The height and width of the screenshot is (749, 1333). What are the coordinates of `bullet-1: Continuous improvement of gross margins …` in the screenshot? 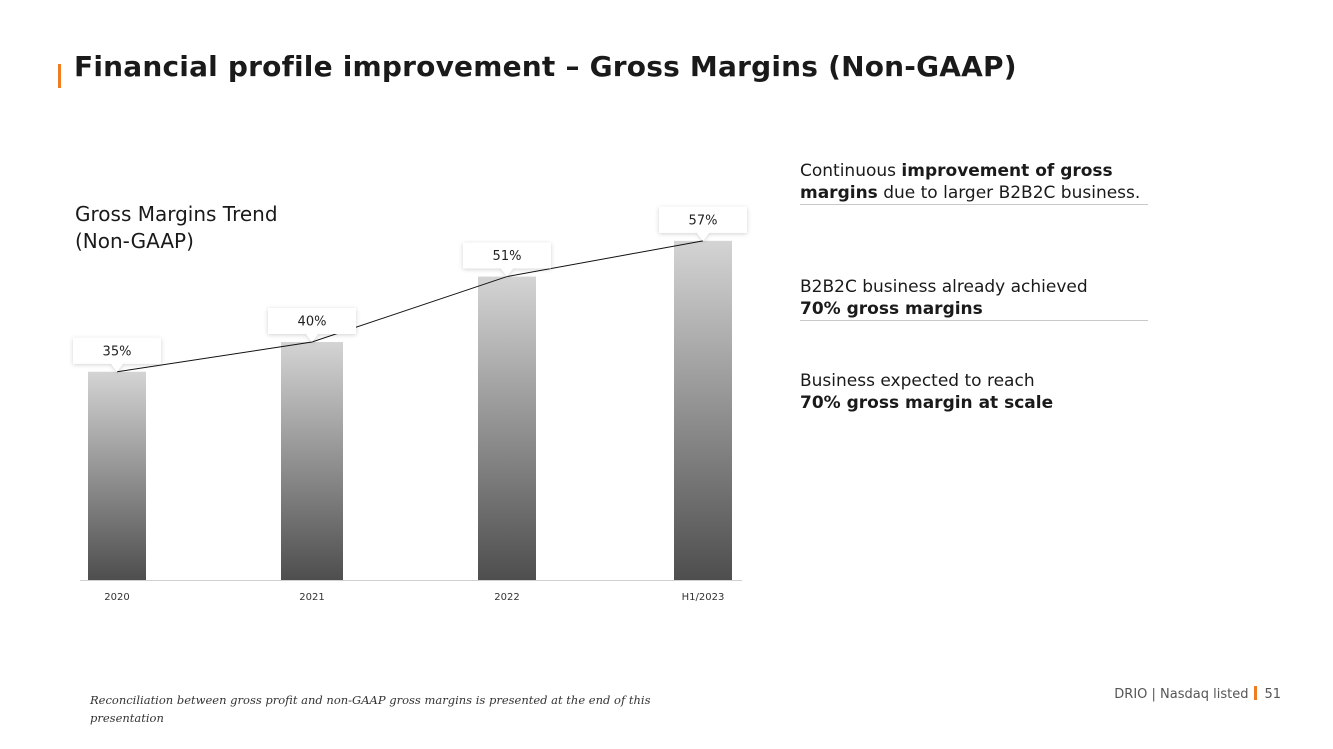 It's located at (974, 182).